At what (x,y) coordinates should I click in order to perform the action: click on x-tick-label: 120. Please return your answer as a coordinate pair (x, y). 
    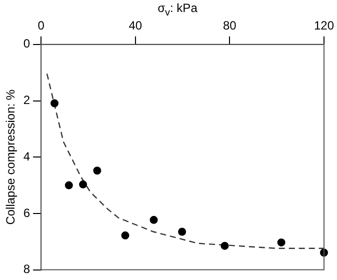
    Looking at the image, I should click on (324, 25).